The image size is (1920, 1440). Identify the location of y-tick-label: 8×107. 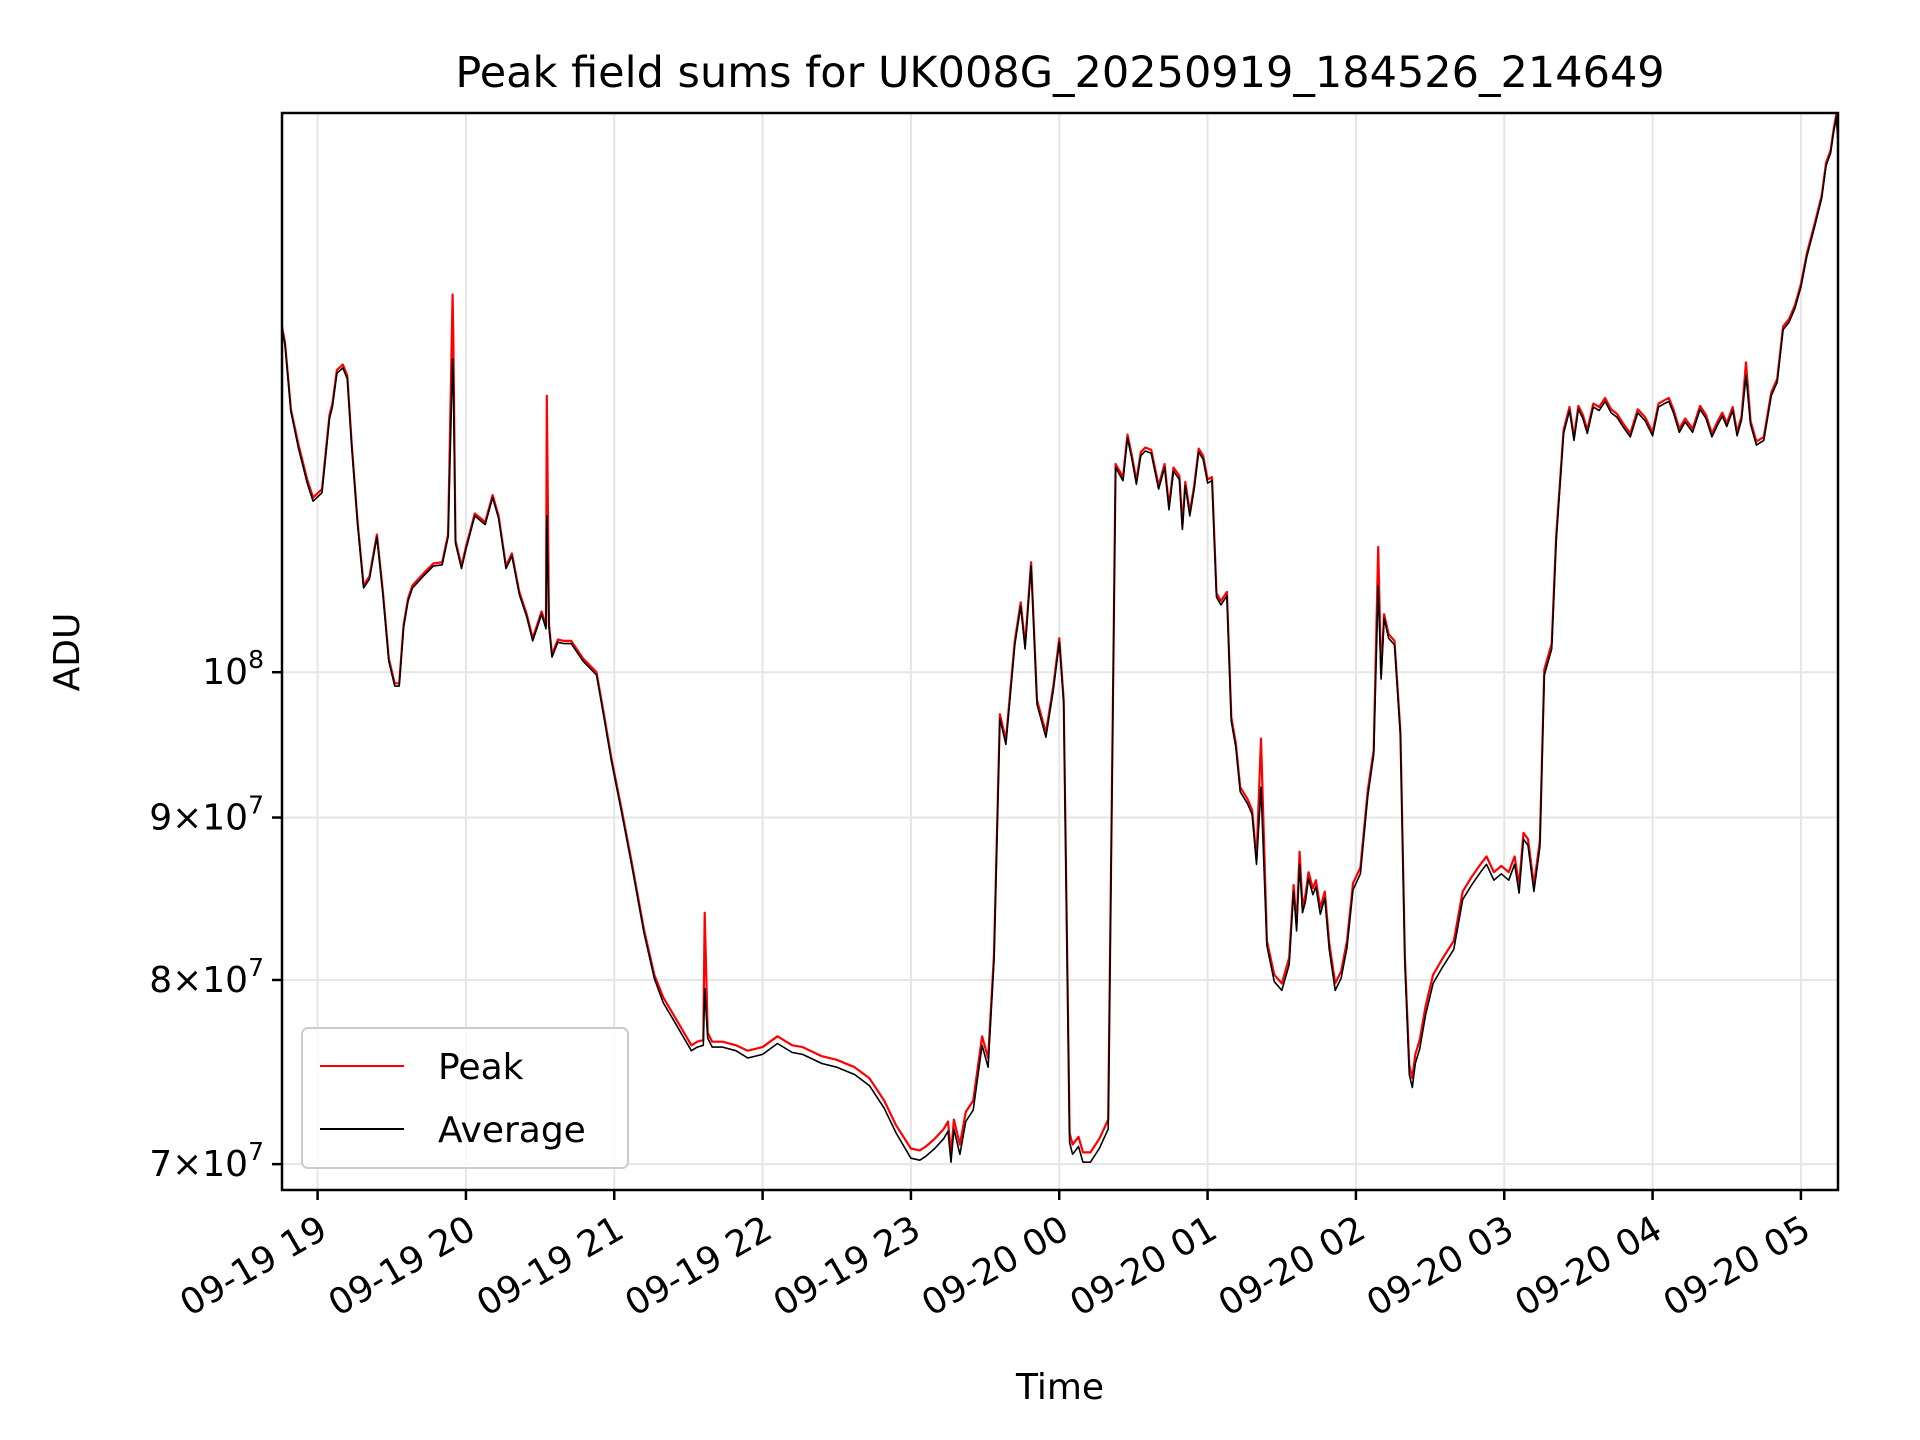
(206, 977).